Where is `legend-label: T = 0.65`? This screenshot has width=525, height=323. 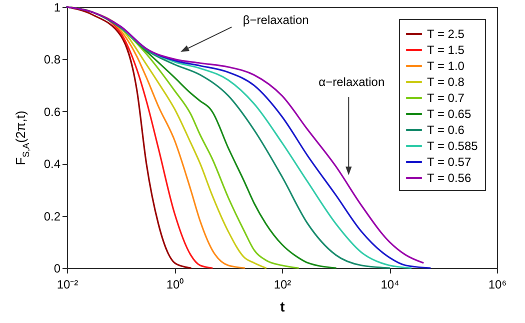
legend-label: T = 0.65 is located at coordinates (449, 114).